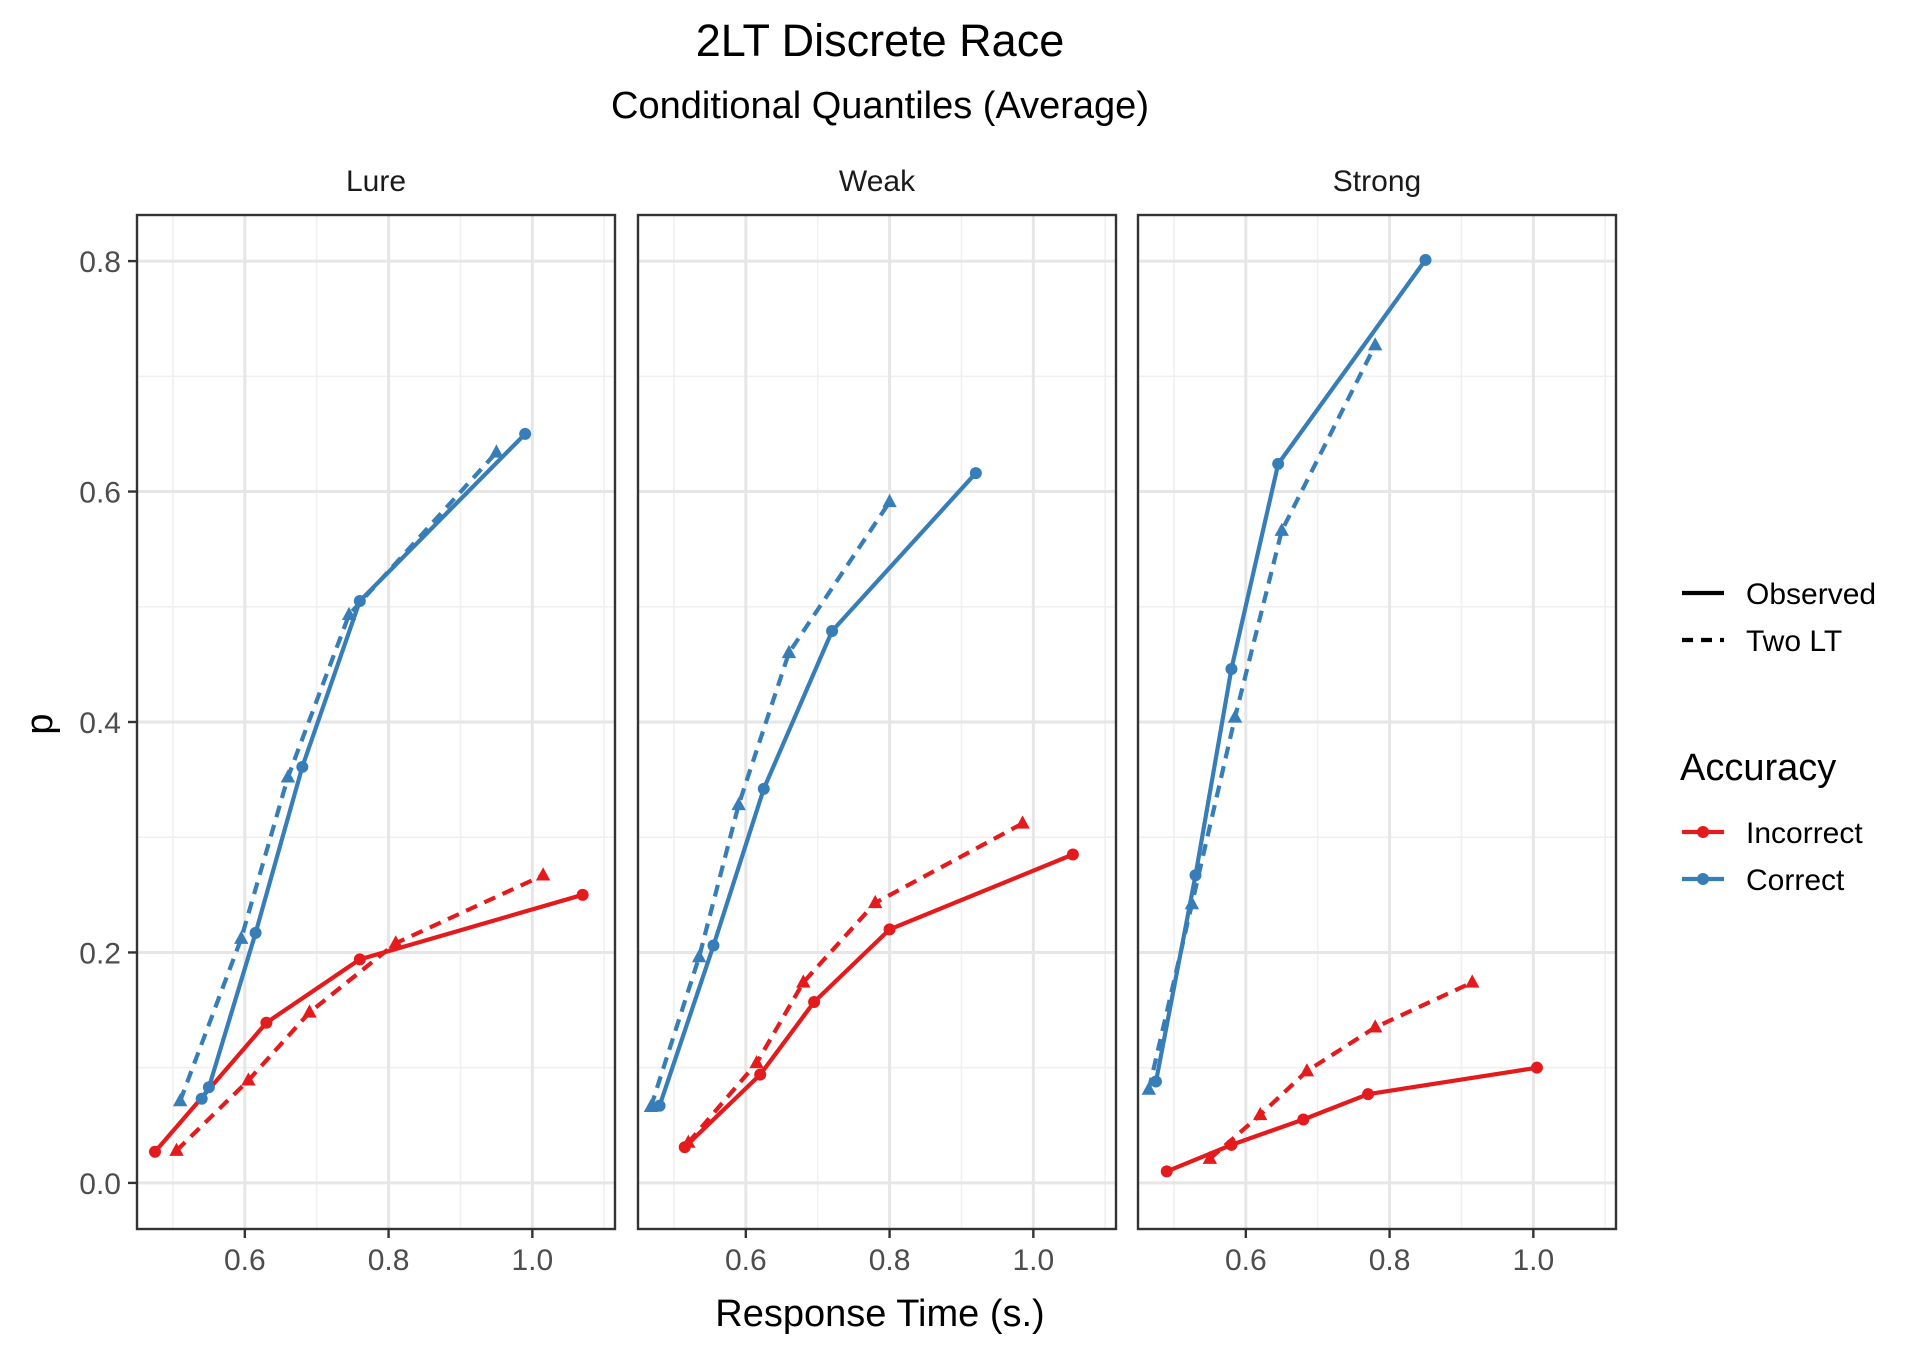 This screenshot has height=1349, width=1920. Describe the element at coordinates (1703, 879) in the screenshot. I see `legend-key-point` at that location.